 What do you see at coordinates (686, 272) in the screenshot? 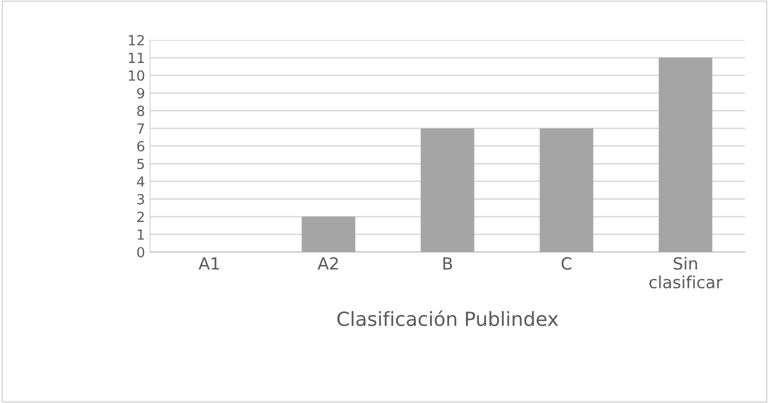
I see `x-tick-label: Sin clasificar` at bounding box center [686, 272].